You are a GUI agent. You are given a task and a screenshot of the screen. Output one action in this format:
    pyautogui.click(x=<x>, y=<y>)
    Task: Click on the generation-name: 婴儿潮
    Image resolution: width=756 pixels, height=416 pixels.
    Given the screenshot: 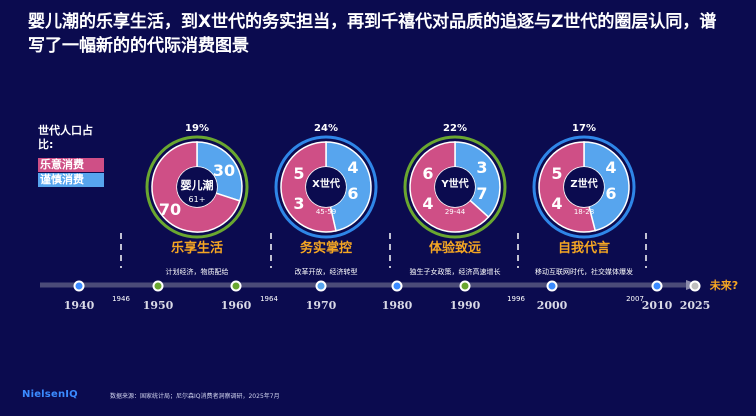 What is the action you would take?
    pyautogui.click(x=197, y=185)
    